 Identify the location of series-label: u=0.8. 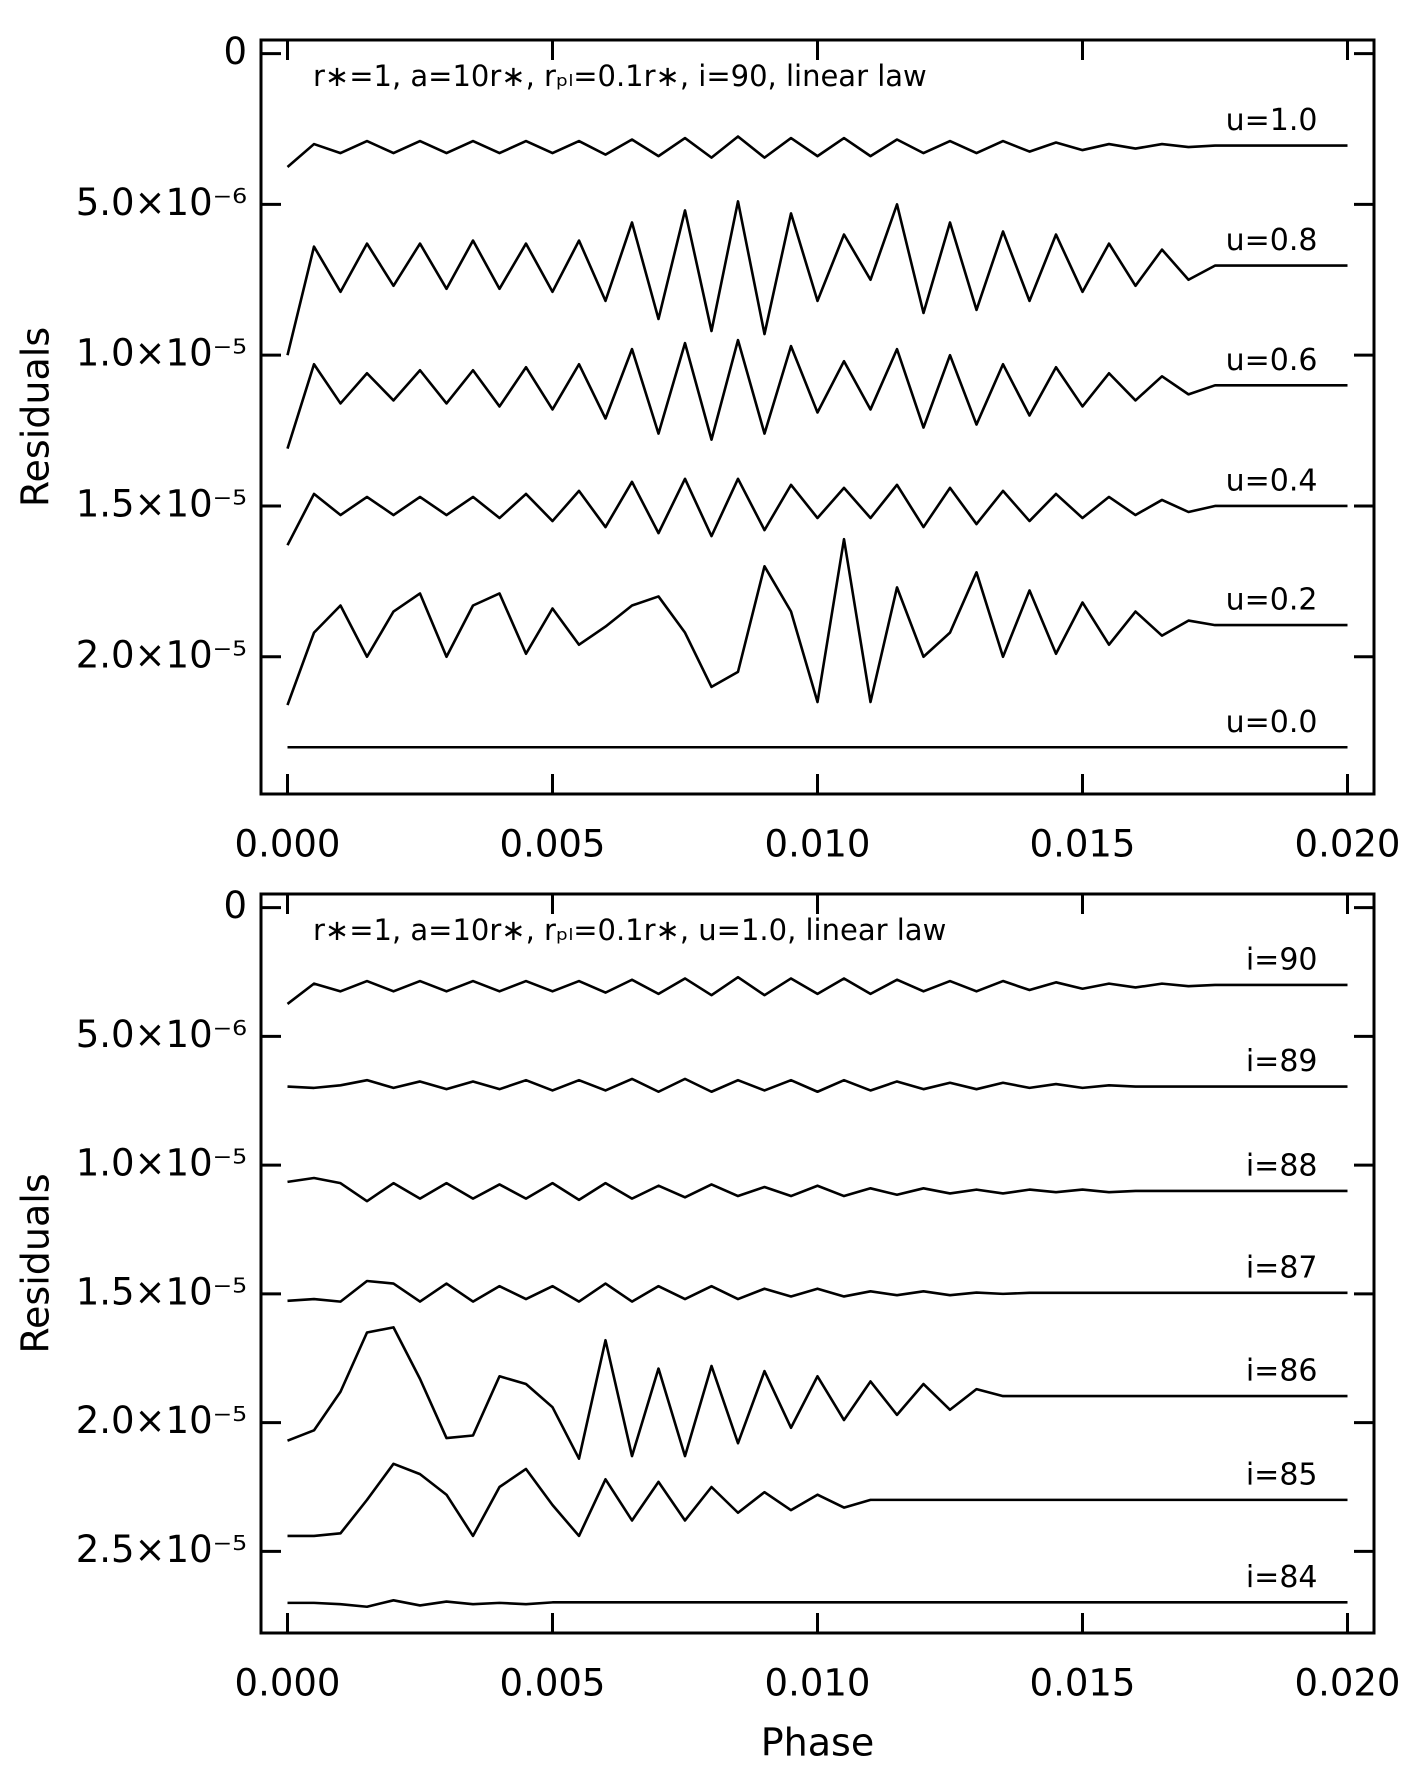
(1272, 240).